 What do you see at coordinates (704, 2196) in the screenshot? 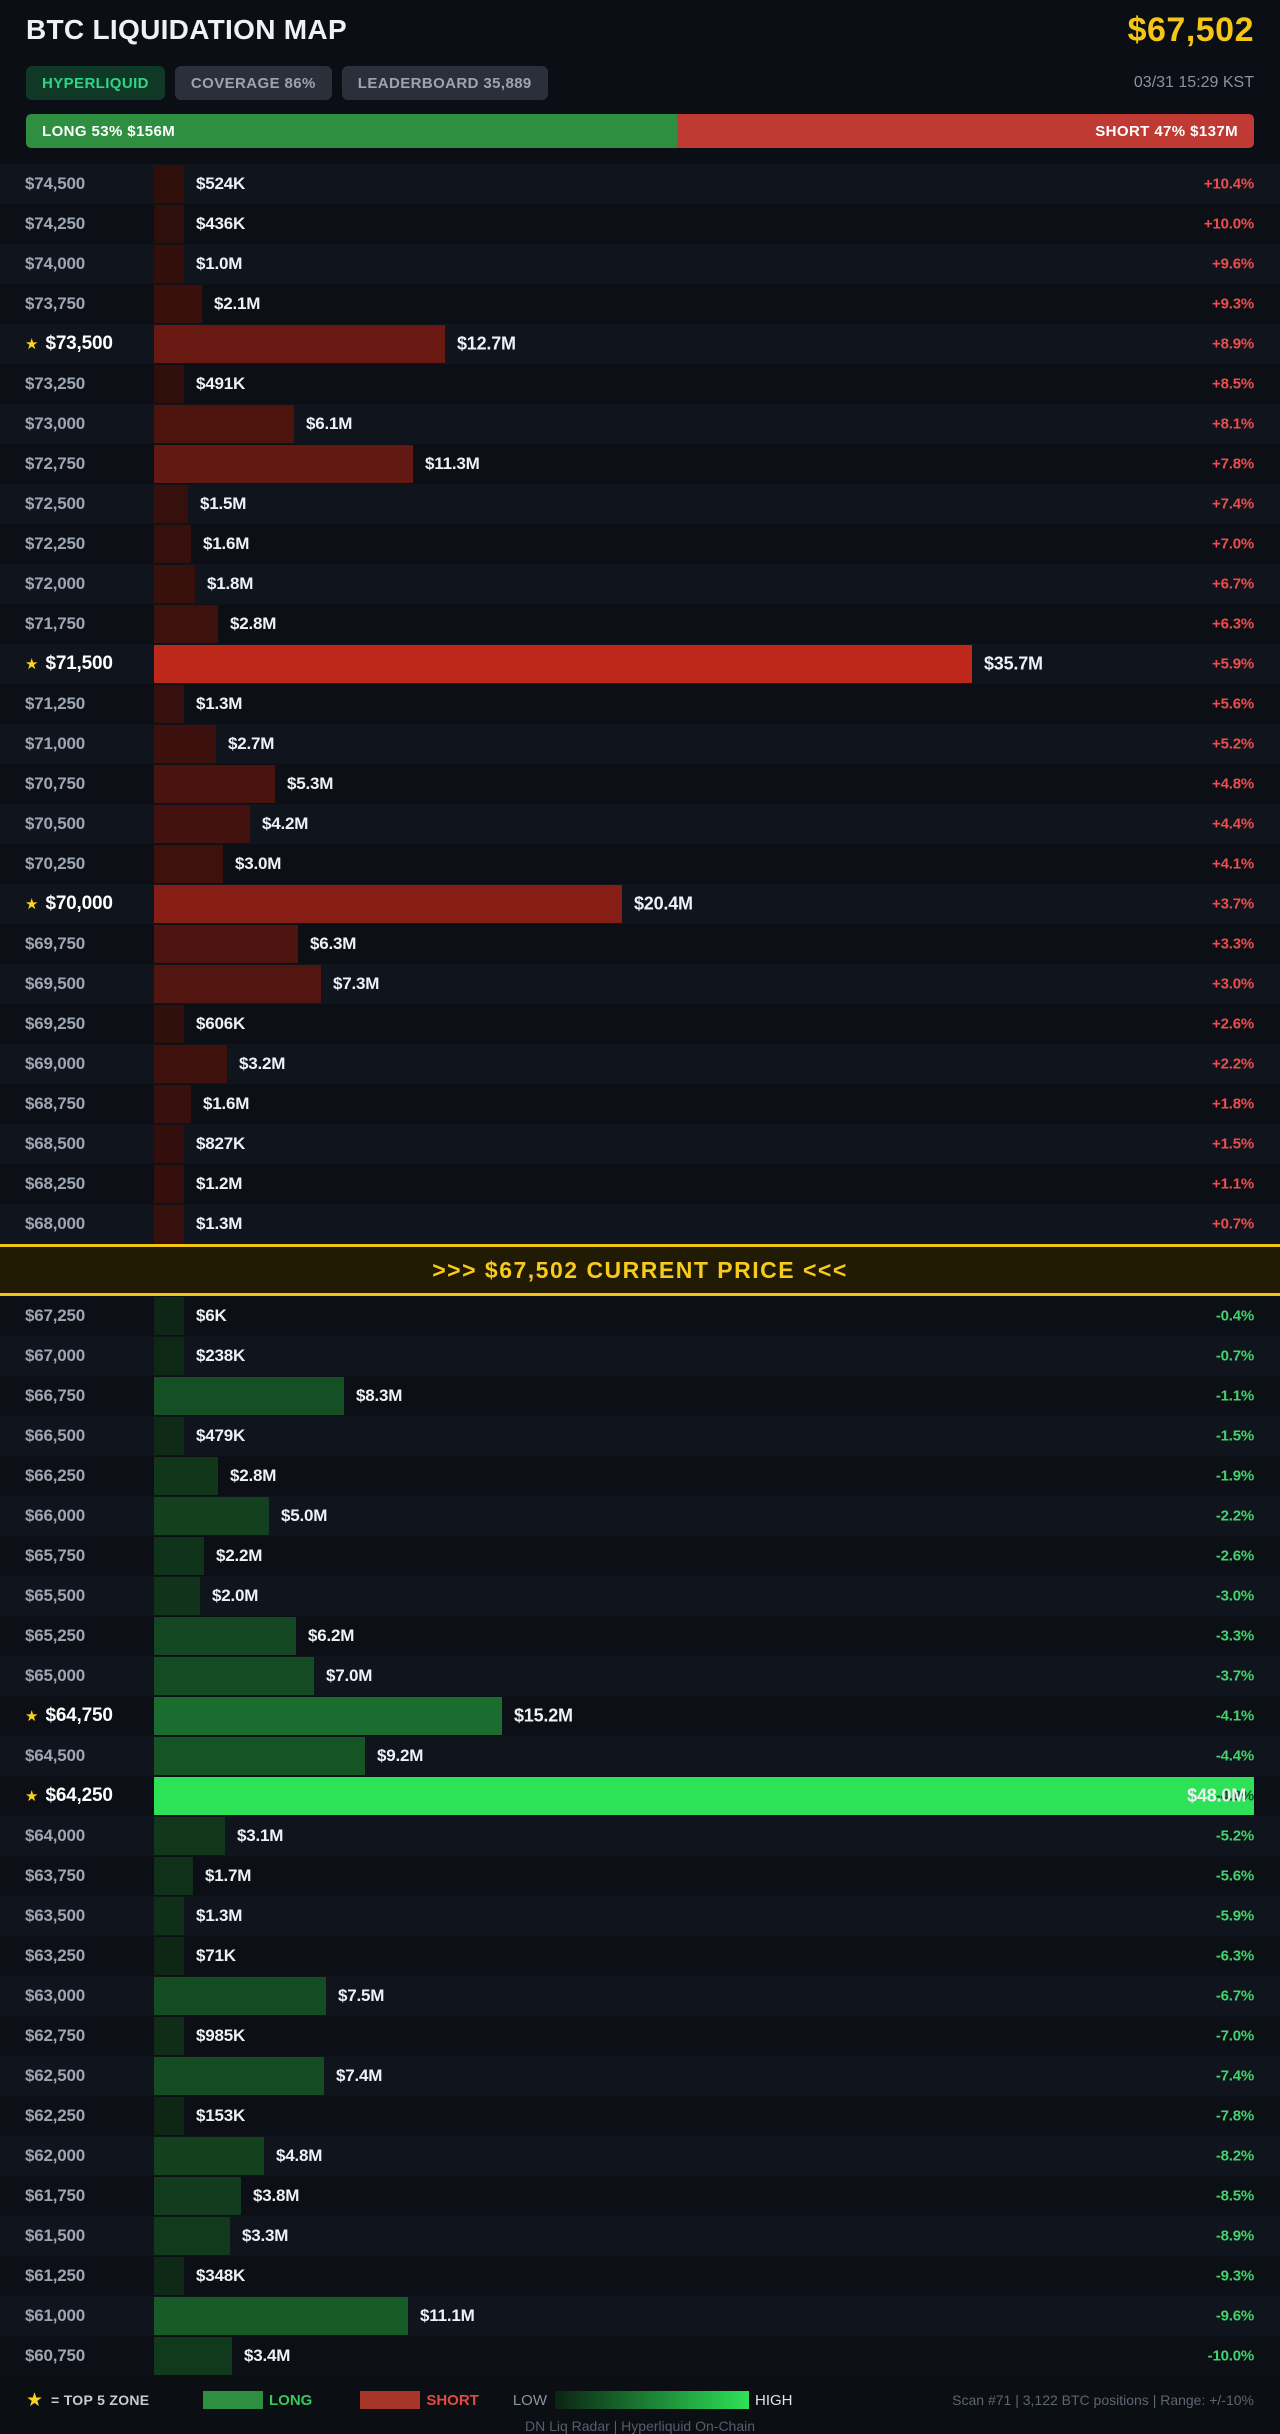
I see `liq-bar-track: -8.5% $3.8M` at bounding box center [704, 2196].